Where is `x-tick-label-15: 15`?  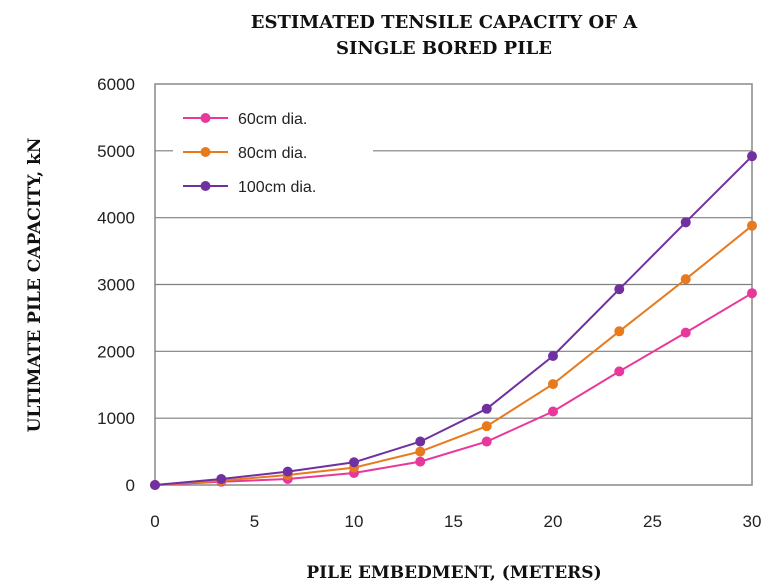
x-tick-label-15: 15 is located at coordinates (453, 521).